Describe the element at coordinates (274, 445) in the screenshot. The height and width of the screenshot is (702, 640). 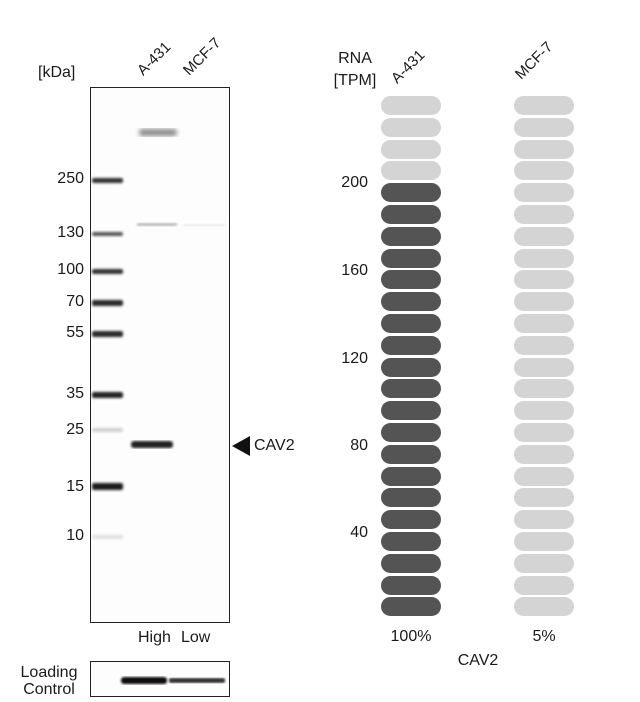
I see `target-label: CAV2` at that location.